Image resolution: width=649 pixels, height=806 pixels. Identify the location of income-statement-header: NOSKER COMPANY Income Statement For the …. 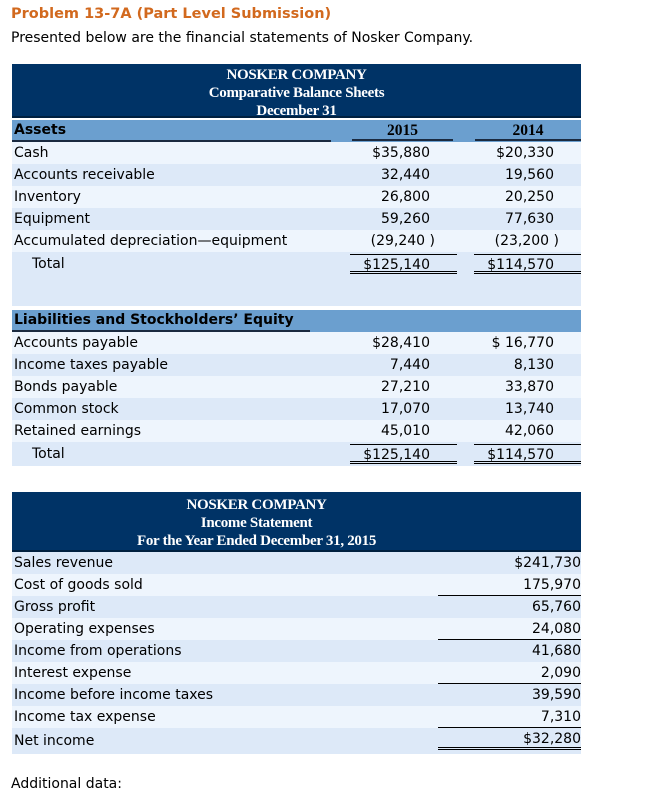
(296, 522).